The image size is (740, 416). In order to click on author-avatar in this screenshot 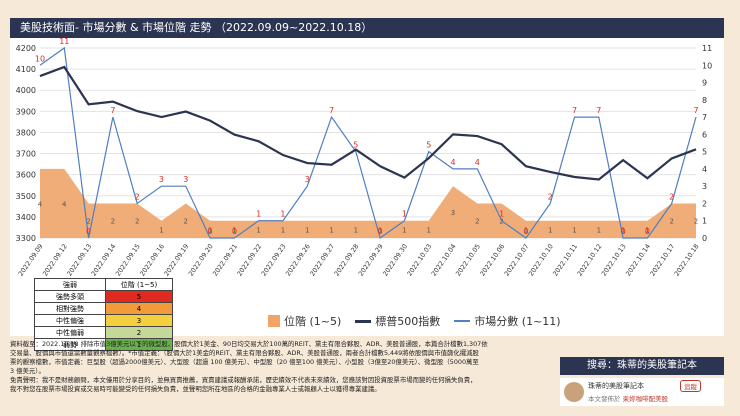, I will do `click(574, 392)`.